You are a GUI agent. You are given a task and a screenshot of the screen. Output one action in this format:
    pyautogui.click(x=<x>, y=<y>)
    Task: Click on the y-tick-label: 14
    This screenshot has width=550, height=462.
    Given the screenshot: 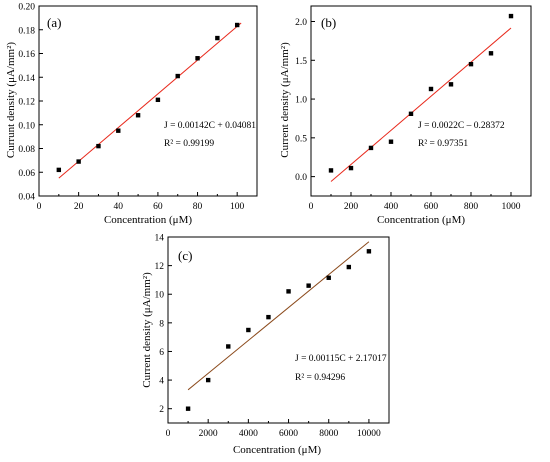 What is the action you would take?
    pyautogui.click(x=160, y=239)
    